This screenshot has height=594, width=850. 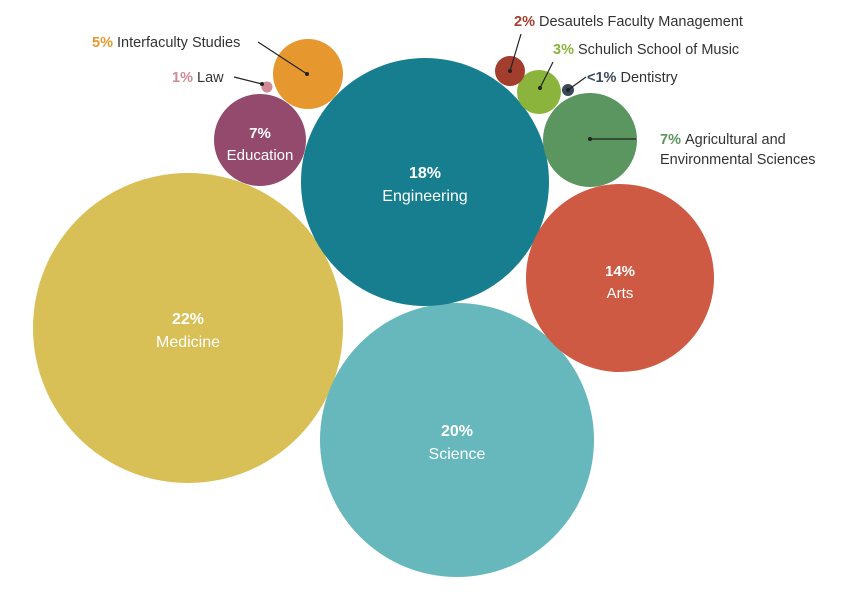 I want to click on leader-line-dentistry, so click(x=577, y=83).